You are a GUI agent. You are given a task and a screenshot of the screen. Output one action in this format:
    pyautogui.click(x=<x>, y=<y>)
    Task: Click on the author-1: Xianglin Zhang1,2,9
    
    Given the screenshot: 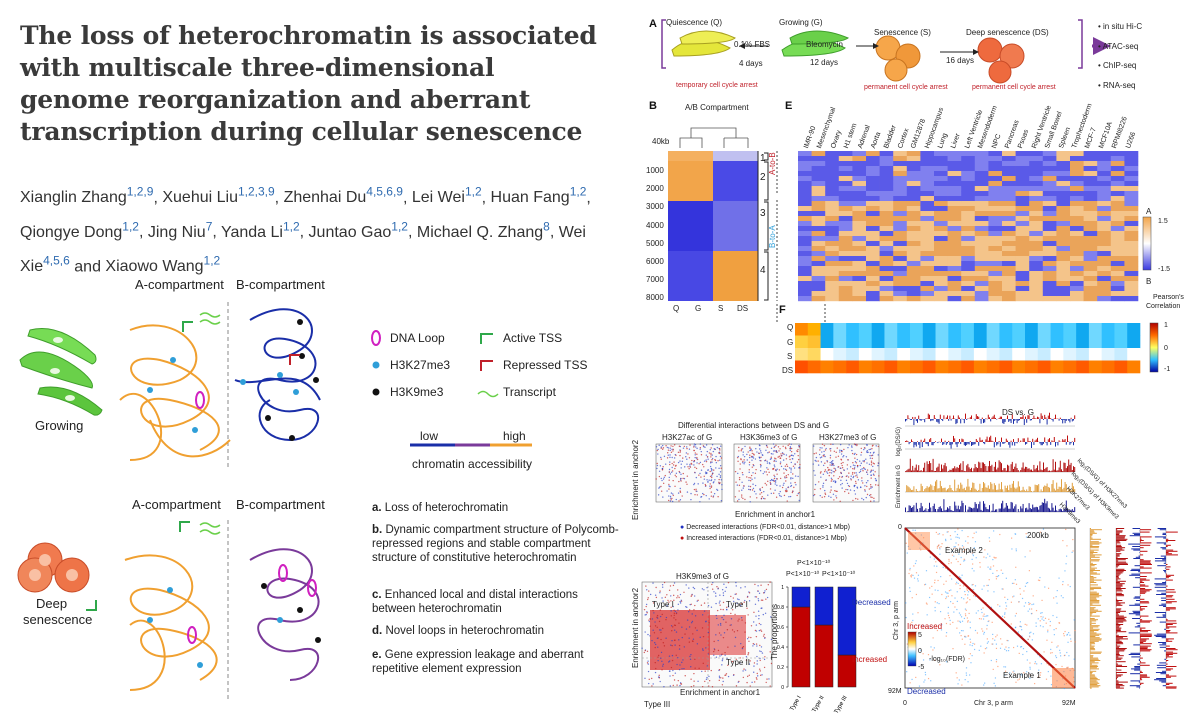 What is the action you would take?
    pyautogui.click(x=86, y=195)
    